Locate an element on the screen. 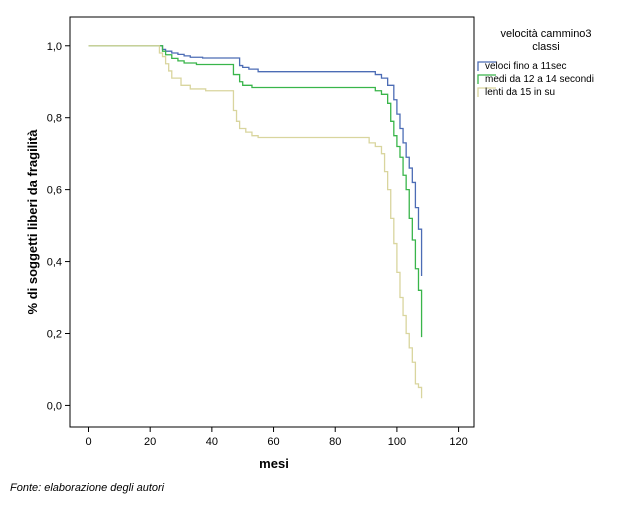 This screenshot has width=635, height=505. x-tick-label: 40 is located at coordinates (212, 442).